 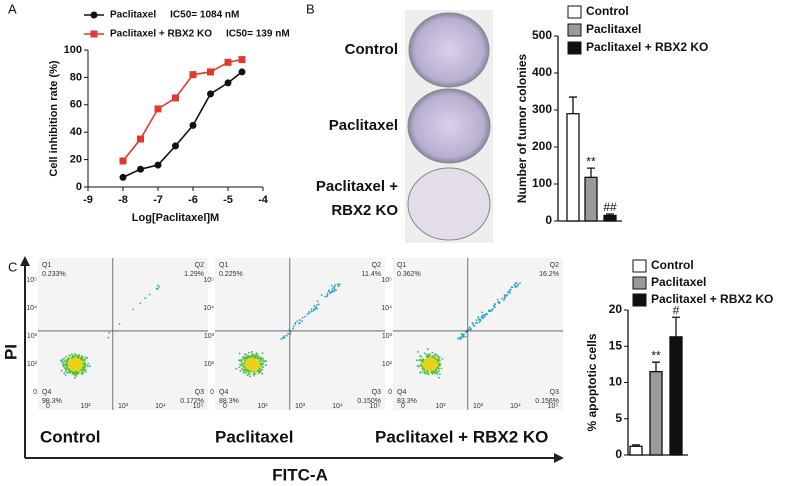 What do you see at coordinates (52, 401) in the screenshot?
I see `quadrant-percent: 98.3%` at bounding box center [52, 401].